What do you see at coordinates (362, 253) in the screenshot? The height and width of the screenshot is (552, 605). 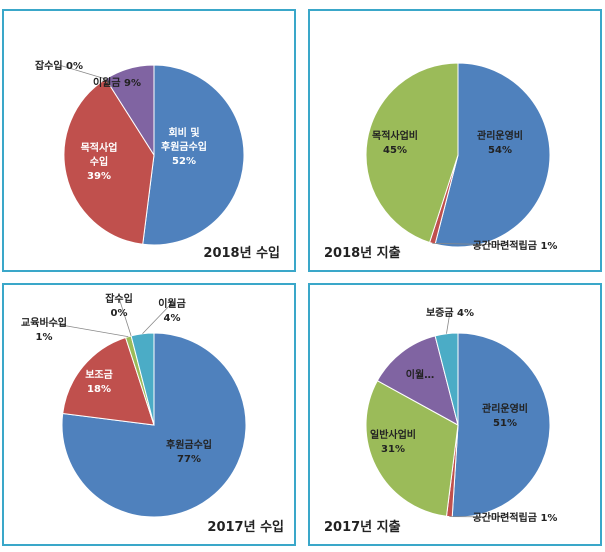 I see `chart-title: 2018년 지출` at bounding box center [362, 253].